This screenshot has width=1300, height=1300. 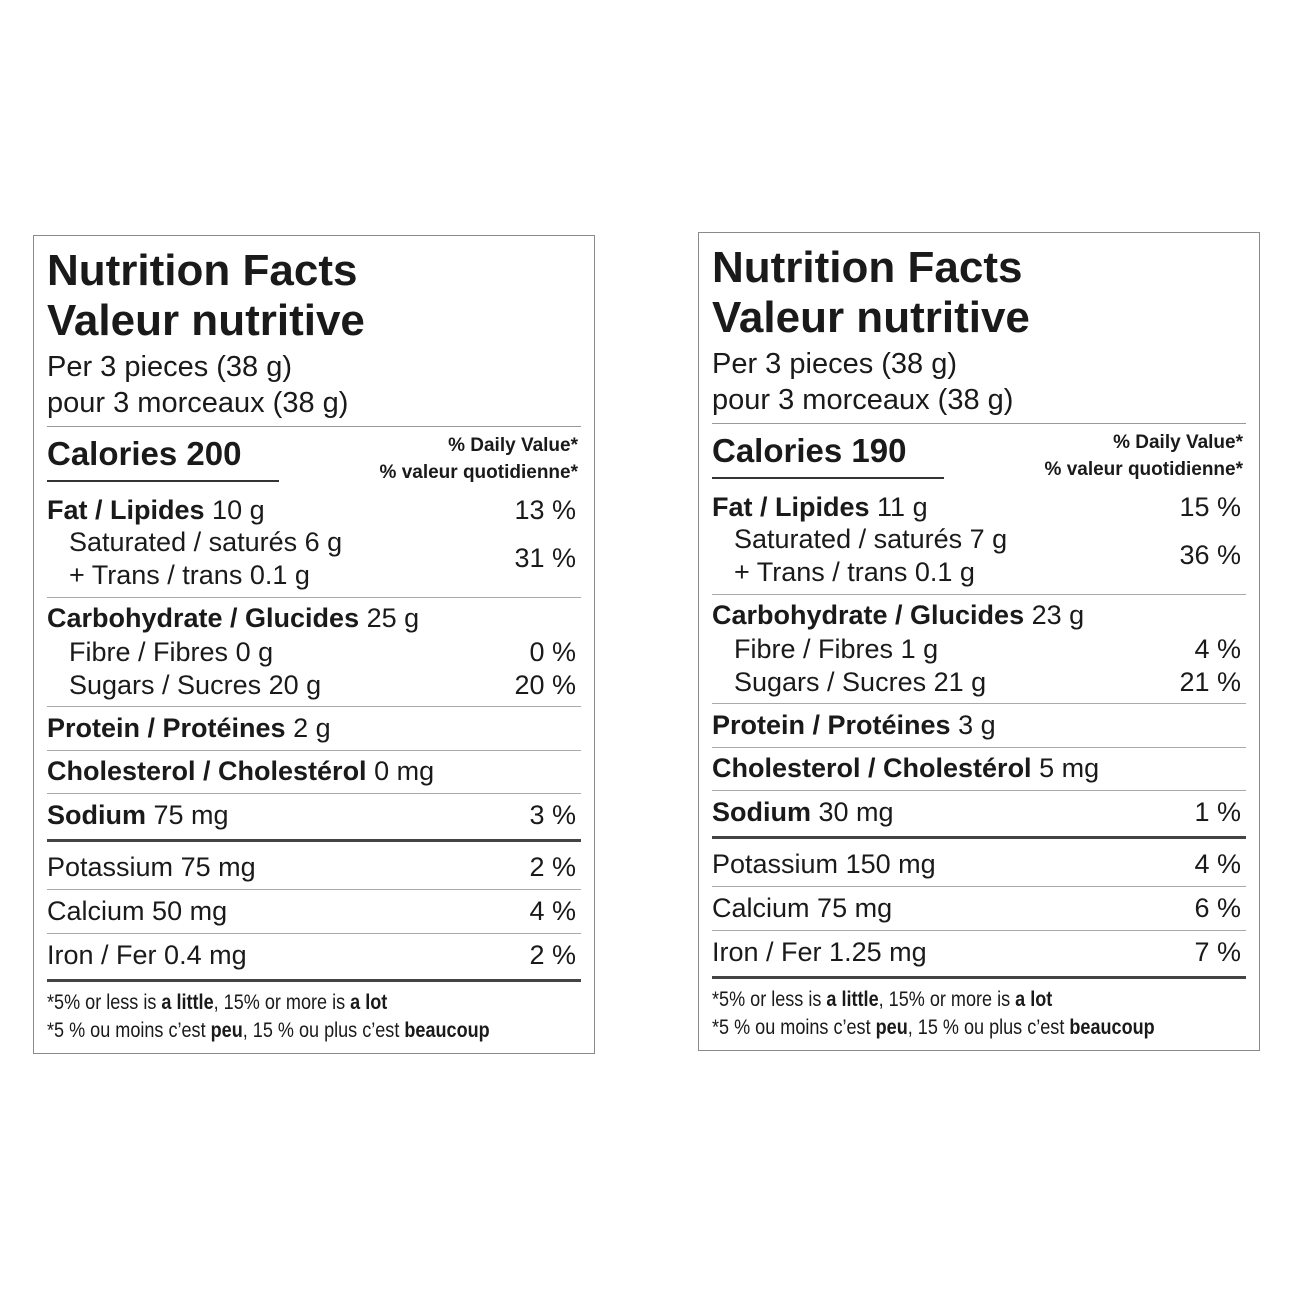 What do you see at coordinates (311, 558) in the screenshot?
I see `daily-value-row: 31 %` at bounding box center [311, 558].